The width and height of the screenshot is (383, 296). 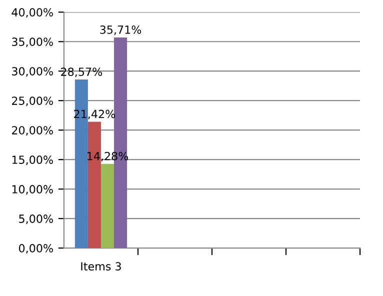 What do you see at coordinates (81, 73) in the screenshot?
I see `data-label: 28,57%` at bounding box center [81, 73].